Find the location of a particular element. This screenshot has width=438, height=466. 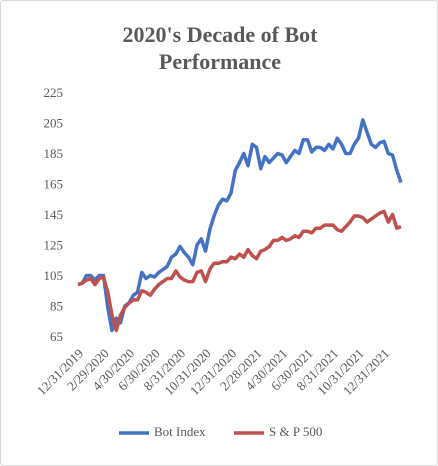

legend-label: Bot Index is located at coordinates (180, 431).